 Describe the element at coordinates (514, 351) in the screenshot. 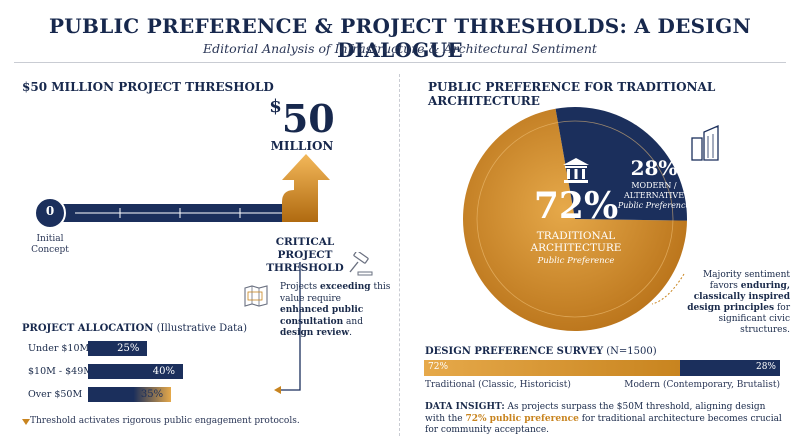

I see `survey-heading-bold: DESIGN PREFERENCE SURVEY` at that location.